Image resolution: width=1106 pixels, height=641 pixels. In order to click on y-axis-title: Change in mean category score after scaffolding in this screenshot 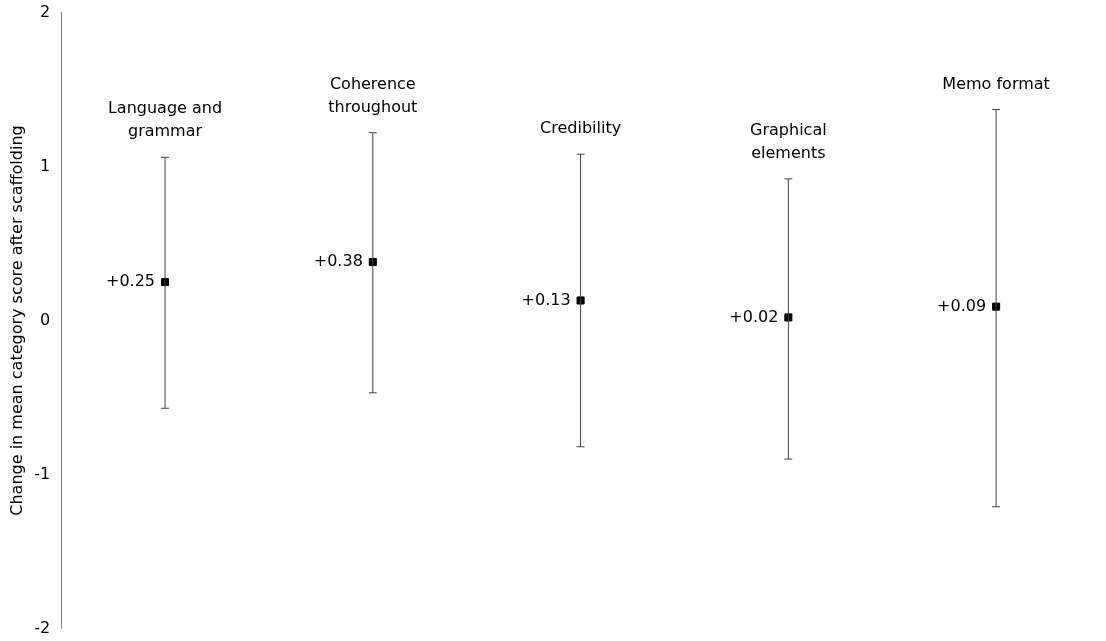, I will do `click(16, 320)`.